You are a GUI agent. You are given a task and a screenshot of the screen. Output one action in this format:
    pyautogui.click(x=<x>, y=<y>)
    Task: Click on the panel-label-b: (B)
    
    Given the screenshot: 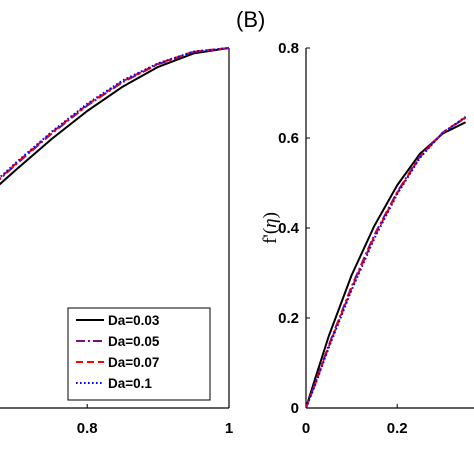 What is the action you would take?
    pyautogui.click(x=250, y=19)
    